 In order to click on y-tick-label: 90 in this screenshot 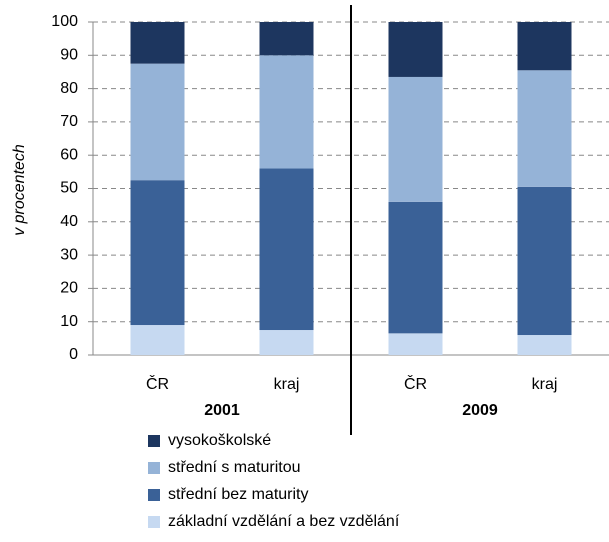, I will do `click(69, 55)`.